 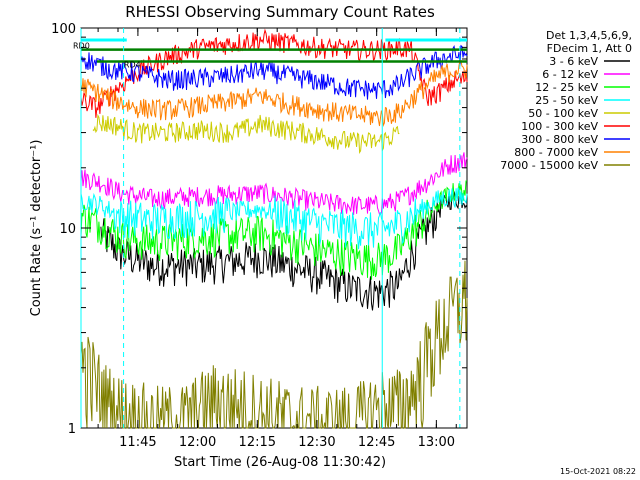 I want to click on legend-label-3: 25 - 50 keV, so click(x=566, y=100).